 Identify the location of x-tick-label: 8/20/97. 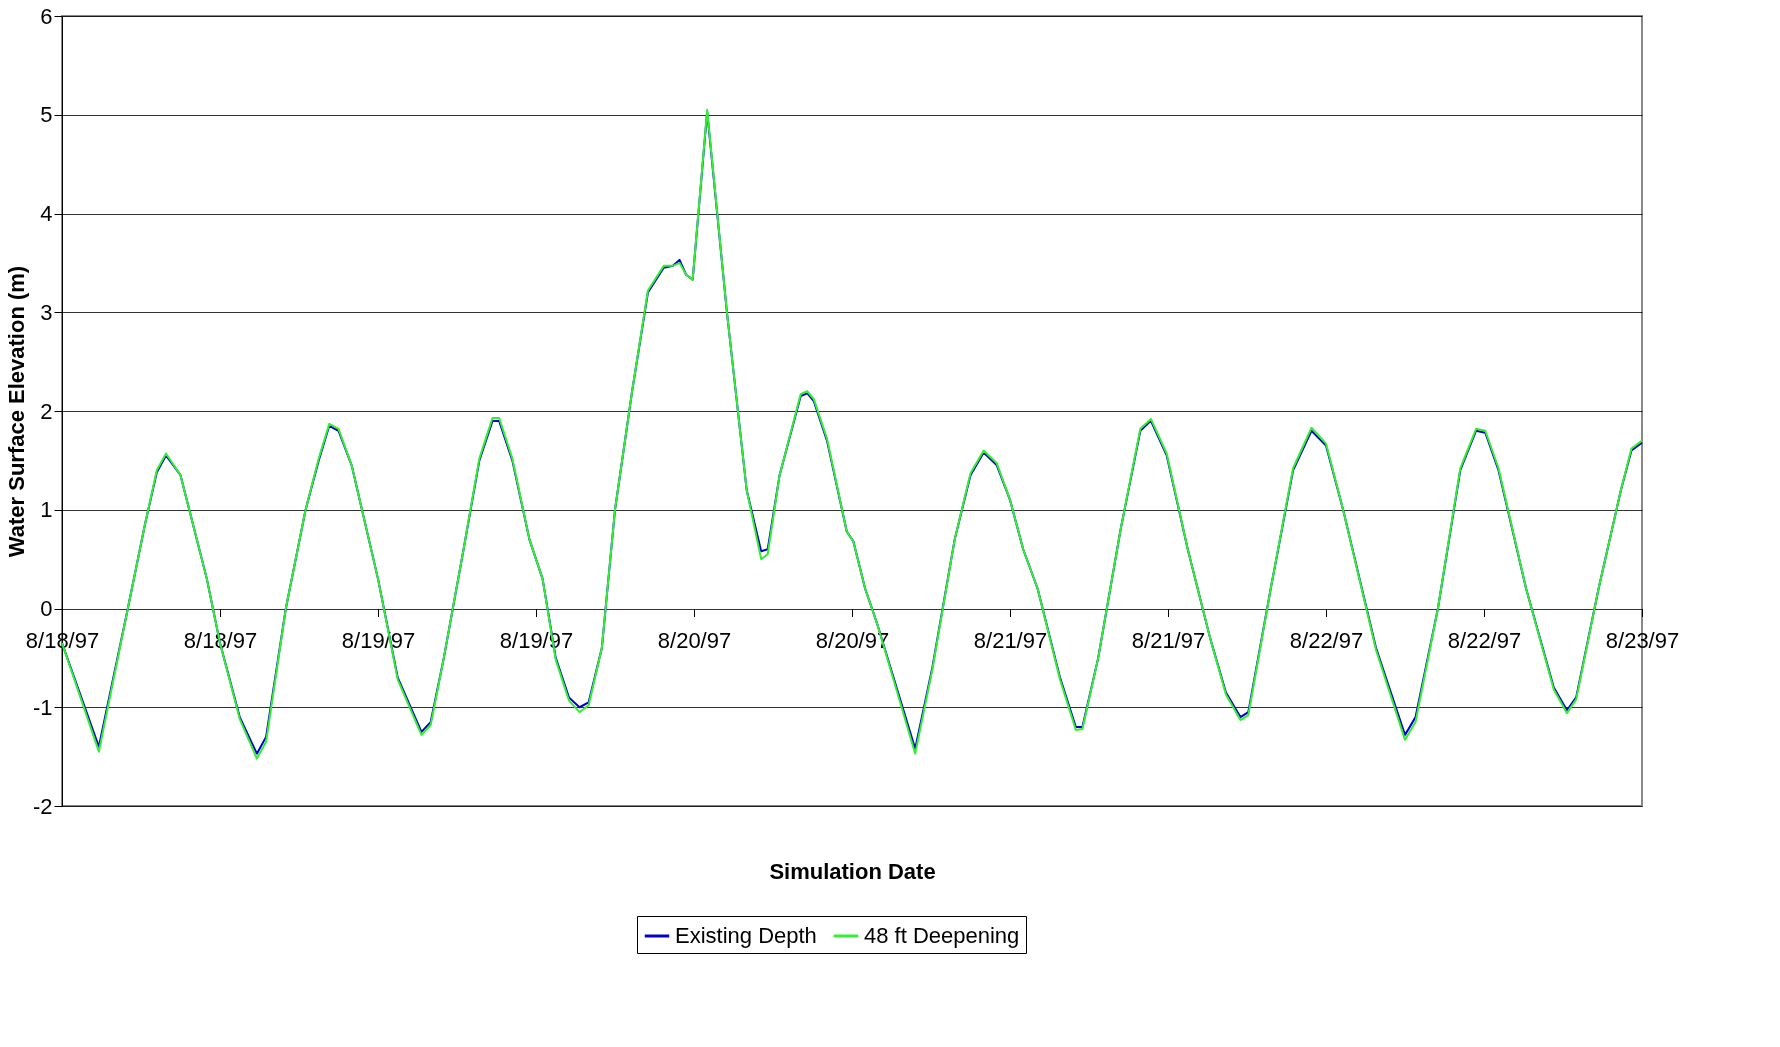
(694, 640).